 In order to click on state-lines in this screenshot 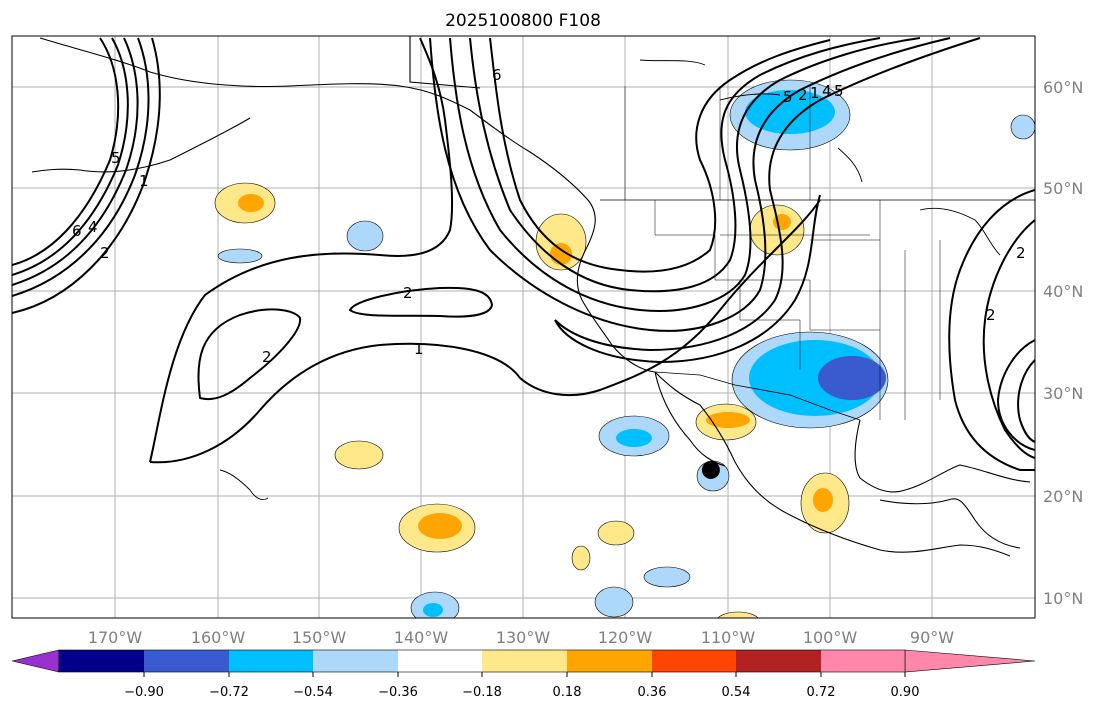, I will do `click(797, 310)`.